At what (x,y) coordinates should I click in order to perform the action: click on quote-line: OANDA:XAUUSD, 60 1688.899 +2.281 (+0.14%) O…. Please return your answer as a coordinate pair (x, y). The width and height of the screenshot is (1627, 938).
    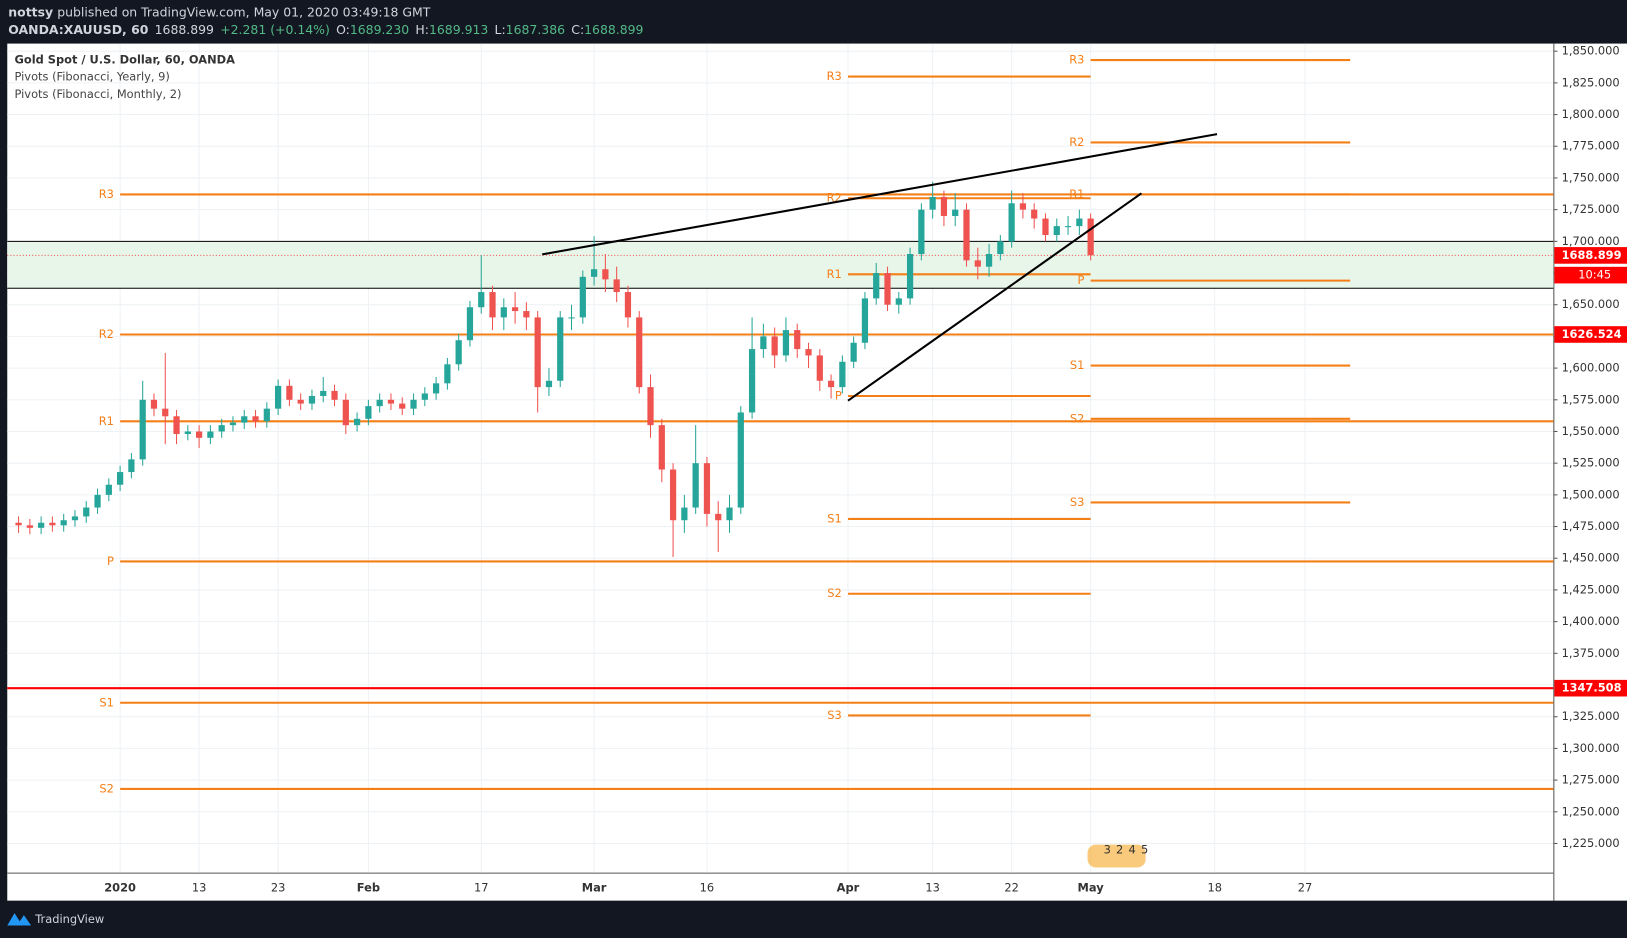
    Looking at the image, I should click on (325, 29).